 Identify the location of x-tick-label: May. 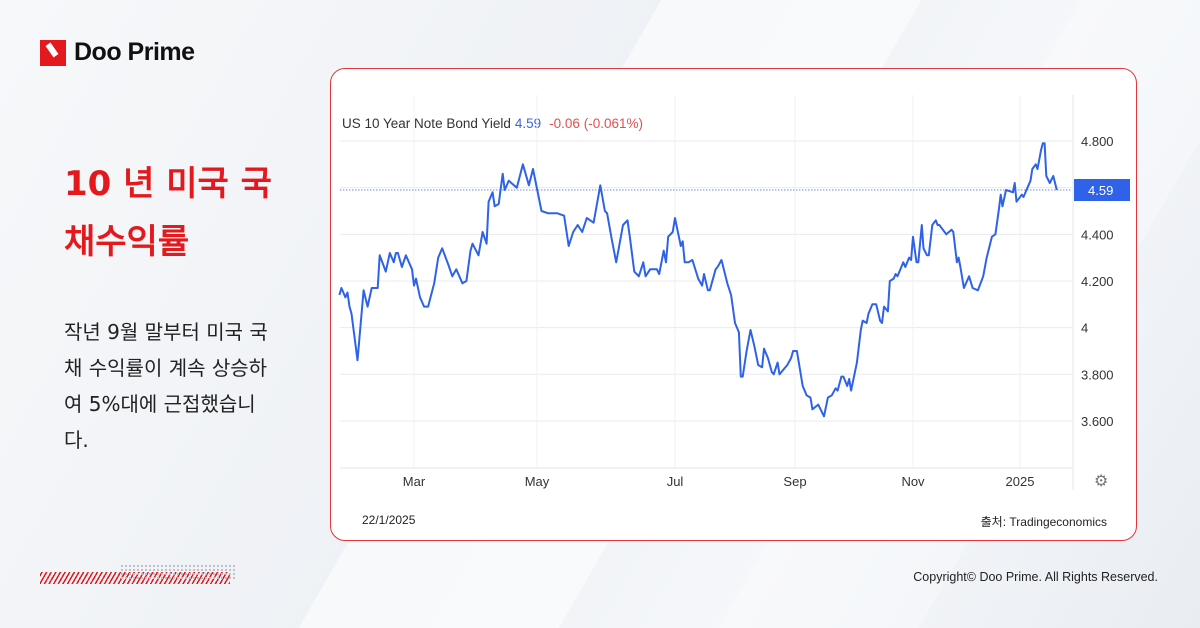
(537, 481).